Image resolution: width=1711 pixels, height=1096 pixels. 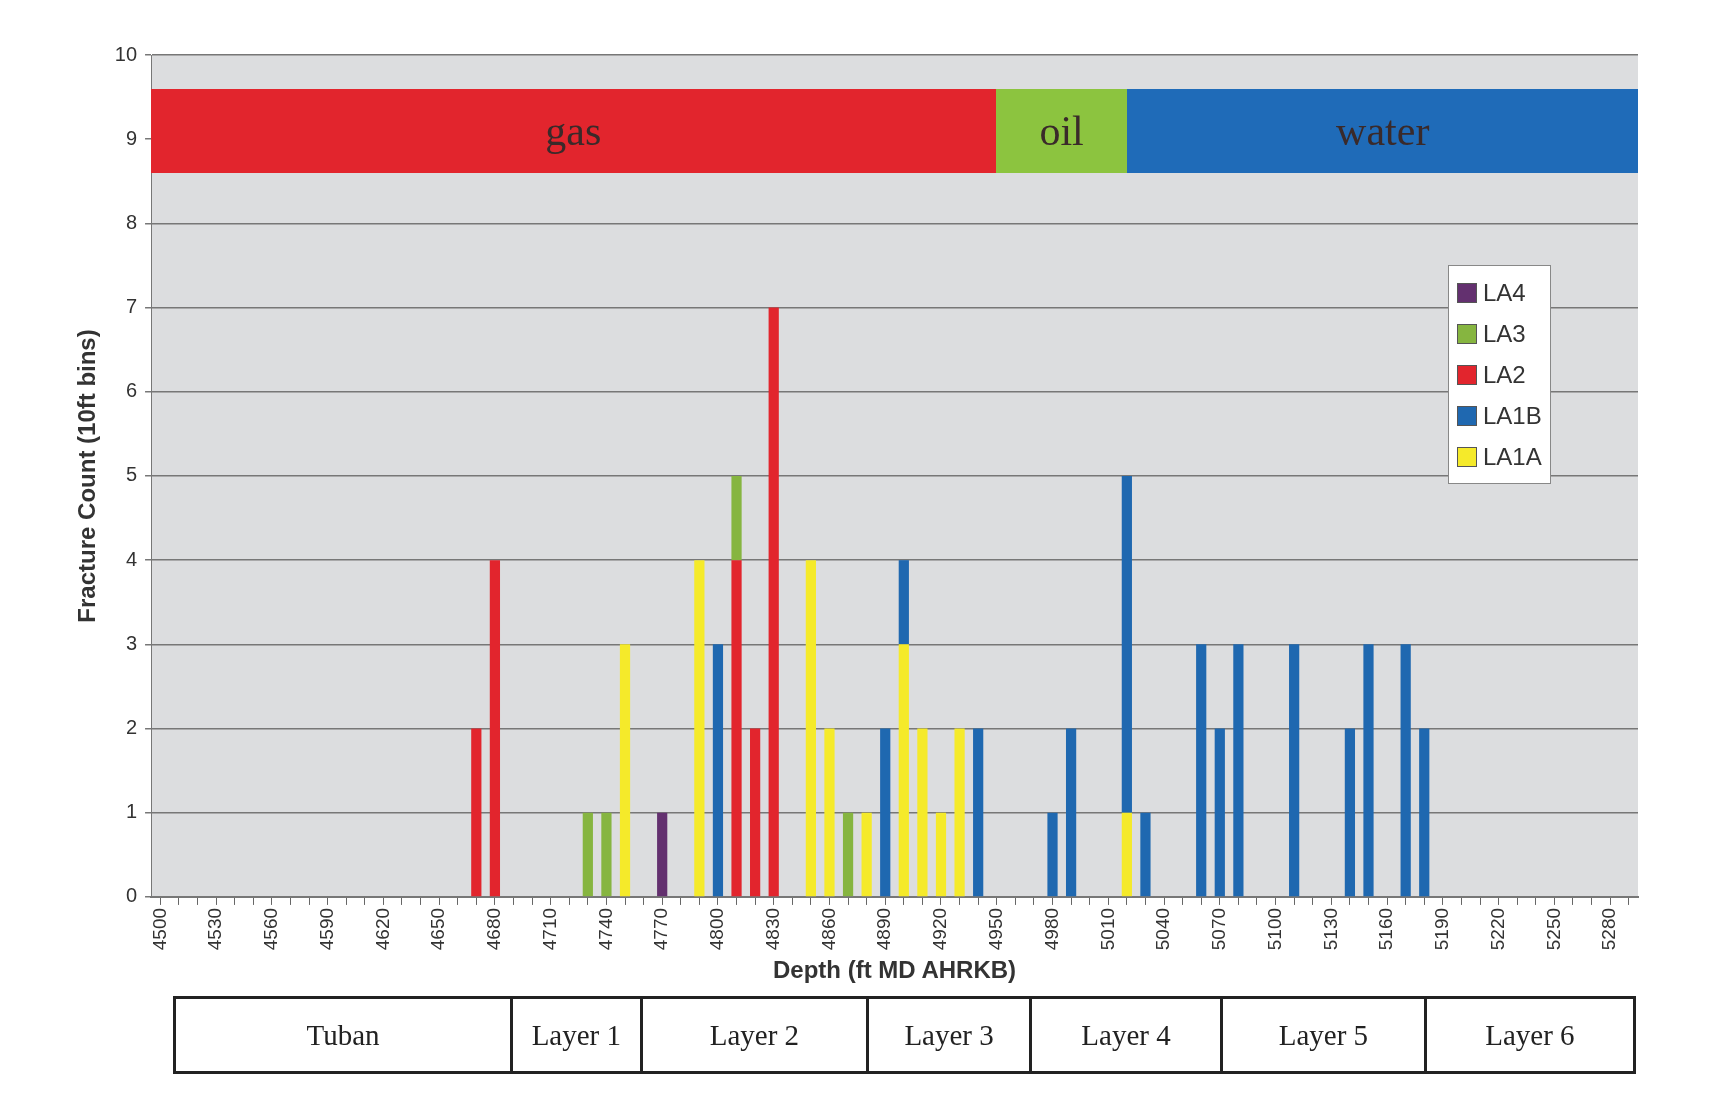 What do you see at coordinates (756, 1035) in the screenshot?
I see `text: Layer 2` at bounding box center [756, 1035].